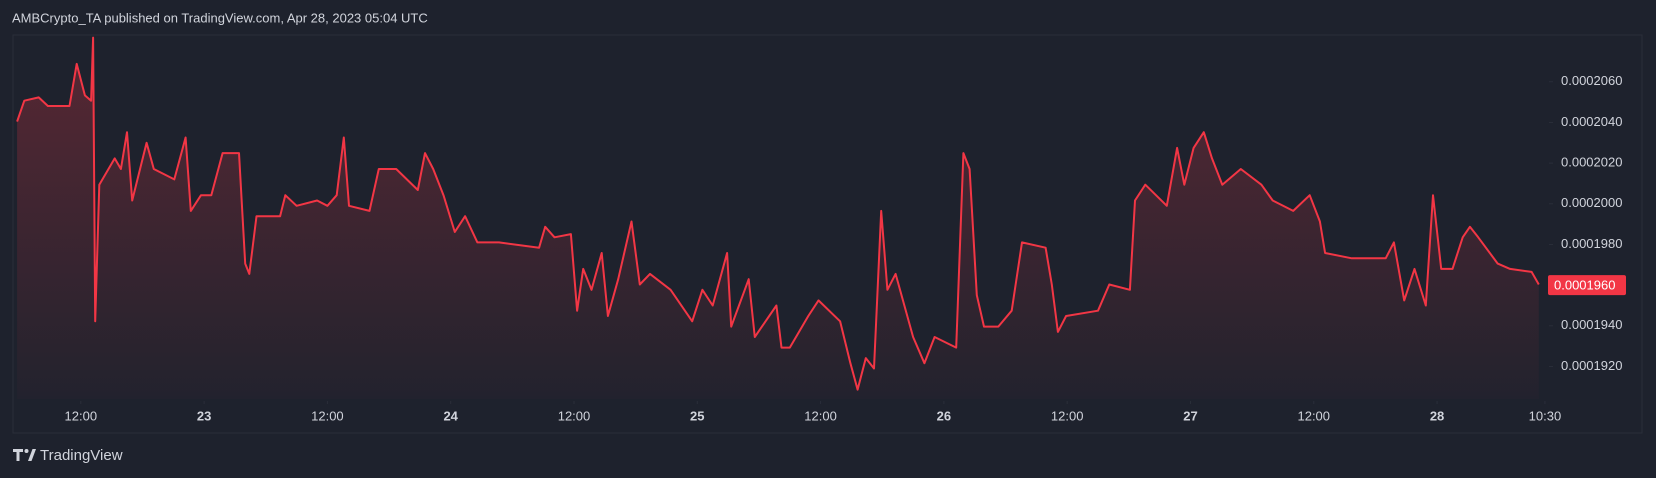 The image size is (1656, 478). What do you see at coordinates (450, 415) in the screenshot?
I see `x-tick-label: 24` at bounding box center [450, 415].